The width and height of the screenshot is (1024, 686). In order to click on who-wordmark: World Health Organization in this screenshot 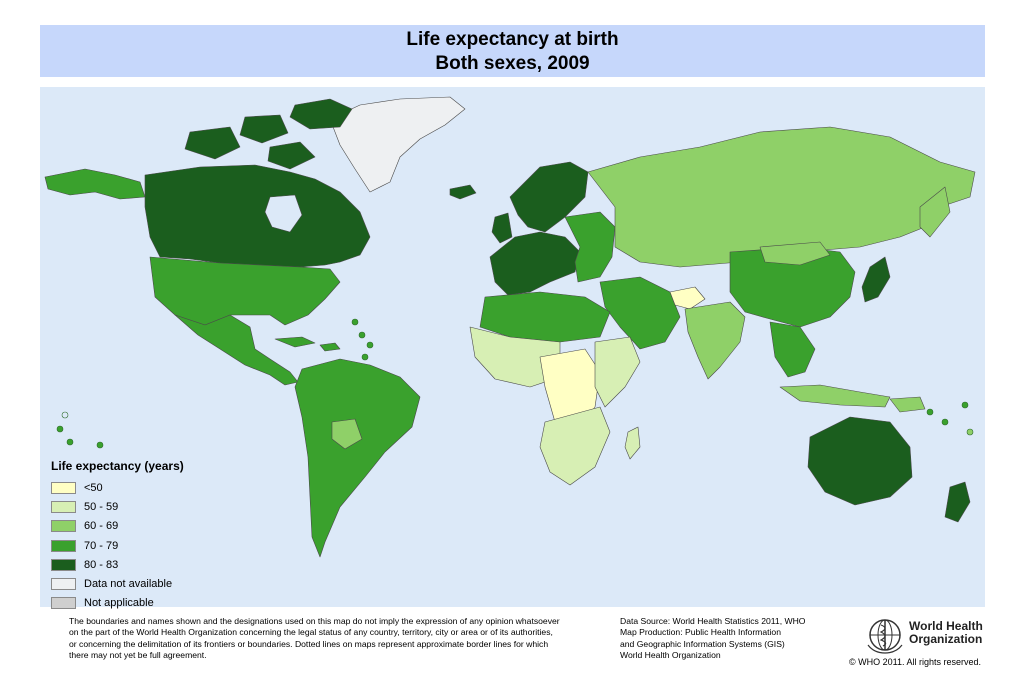, I will do `click(954, 633)`.